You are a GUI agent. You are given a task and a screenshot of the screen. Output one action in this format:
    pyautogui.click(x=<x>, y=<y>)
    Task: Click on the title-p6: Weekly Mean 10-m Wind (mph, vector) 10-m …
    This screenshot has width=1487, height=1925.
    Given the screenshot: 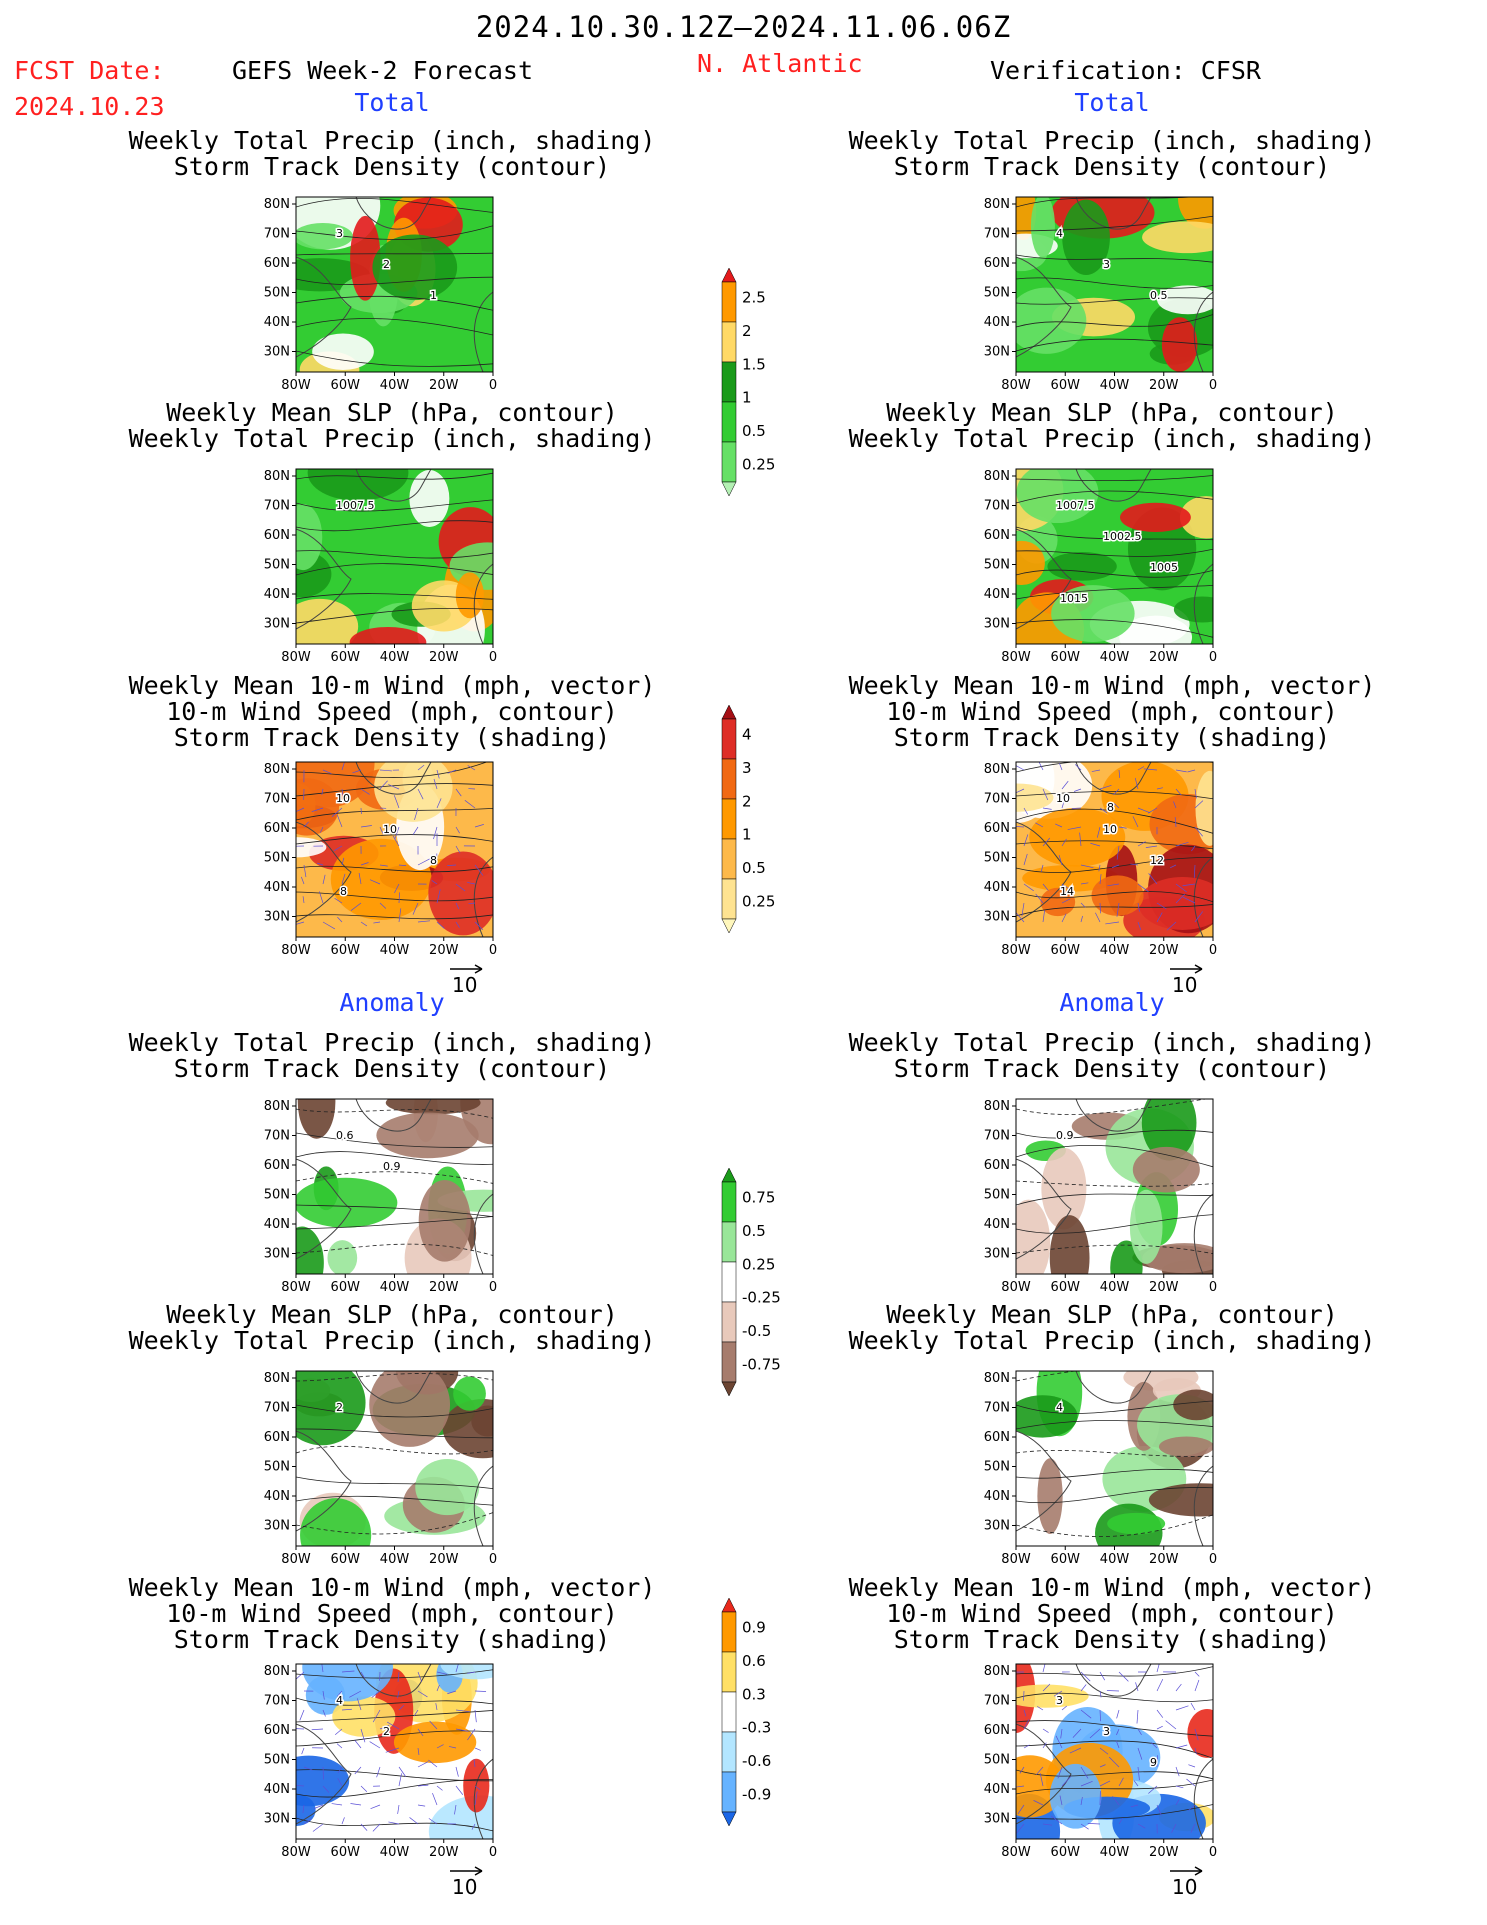 What is the action you would take?
    pyautogui.click(x=1112, y=711)
    